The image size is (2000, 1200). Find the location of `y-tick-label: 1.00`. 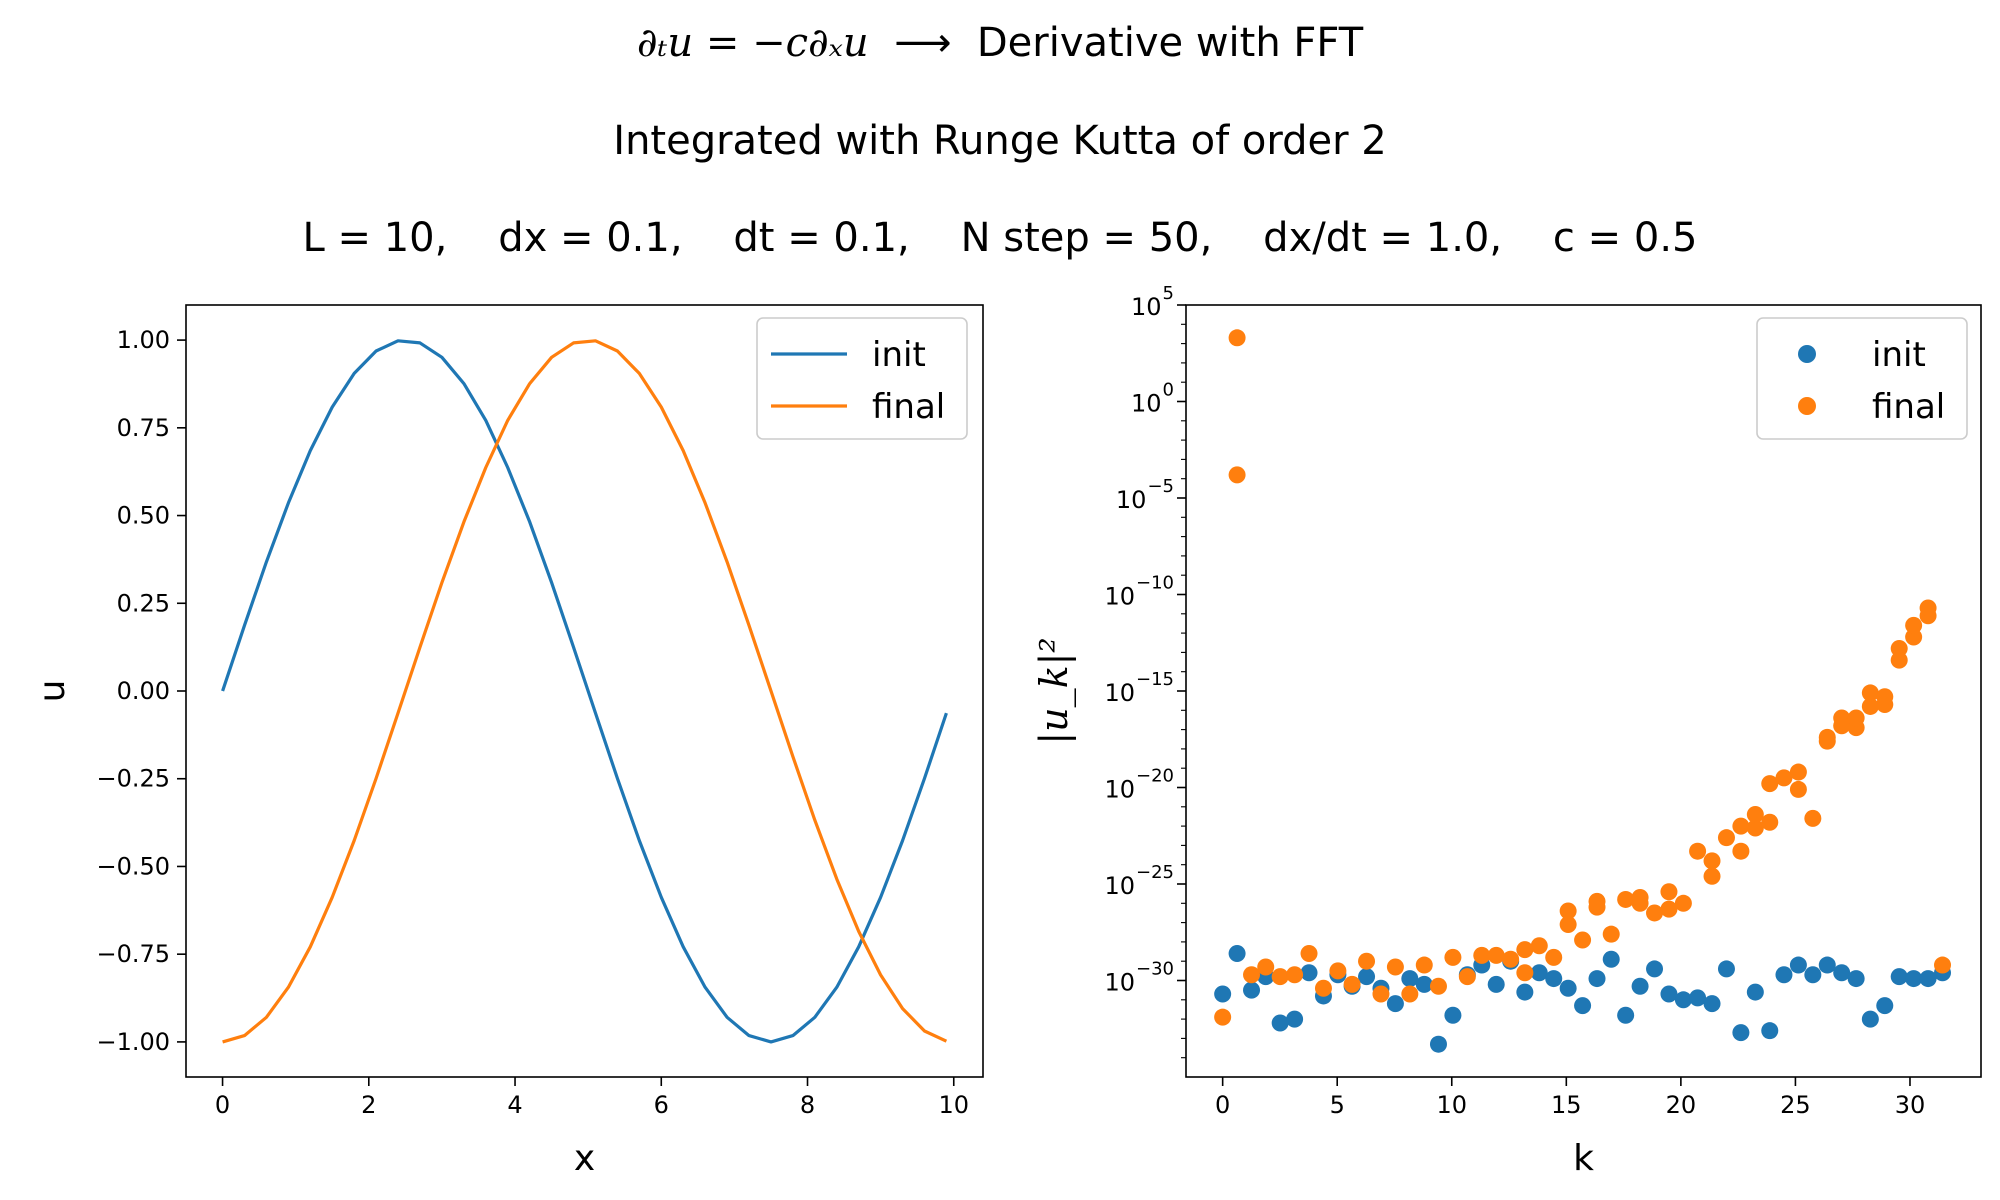

y-tick-label: 1.00 is located at coordinates (143, 340).